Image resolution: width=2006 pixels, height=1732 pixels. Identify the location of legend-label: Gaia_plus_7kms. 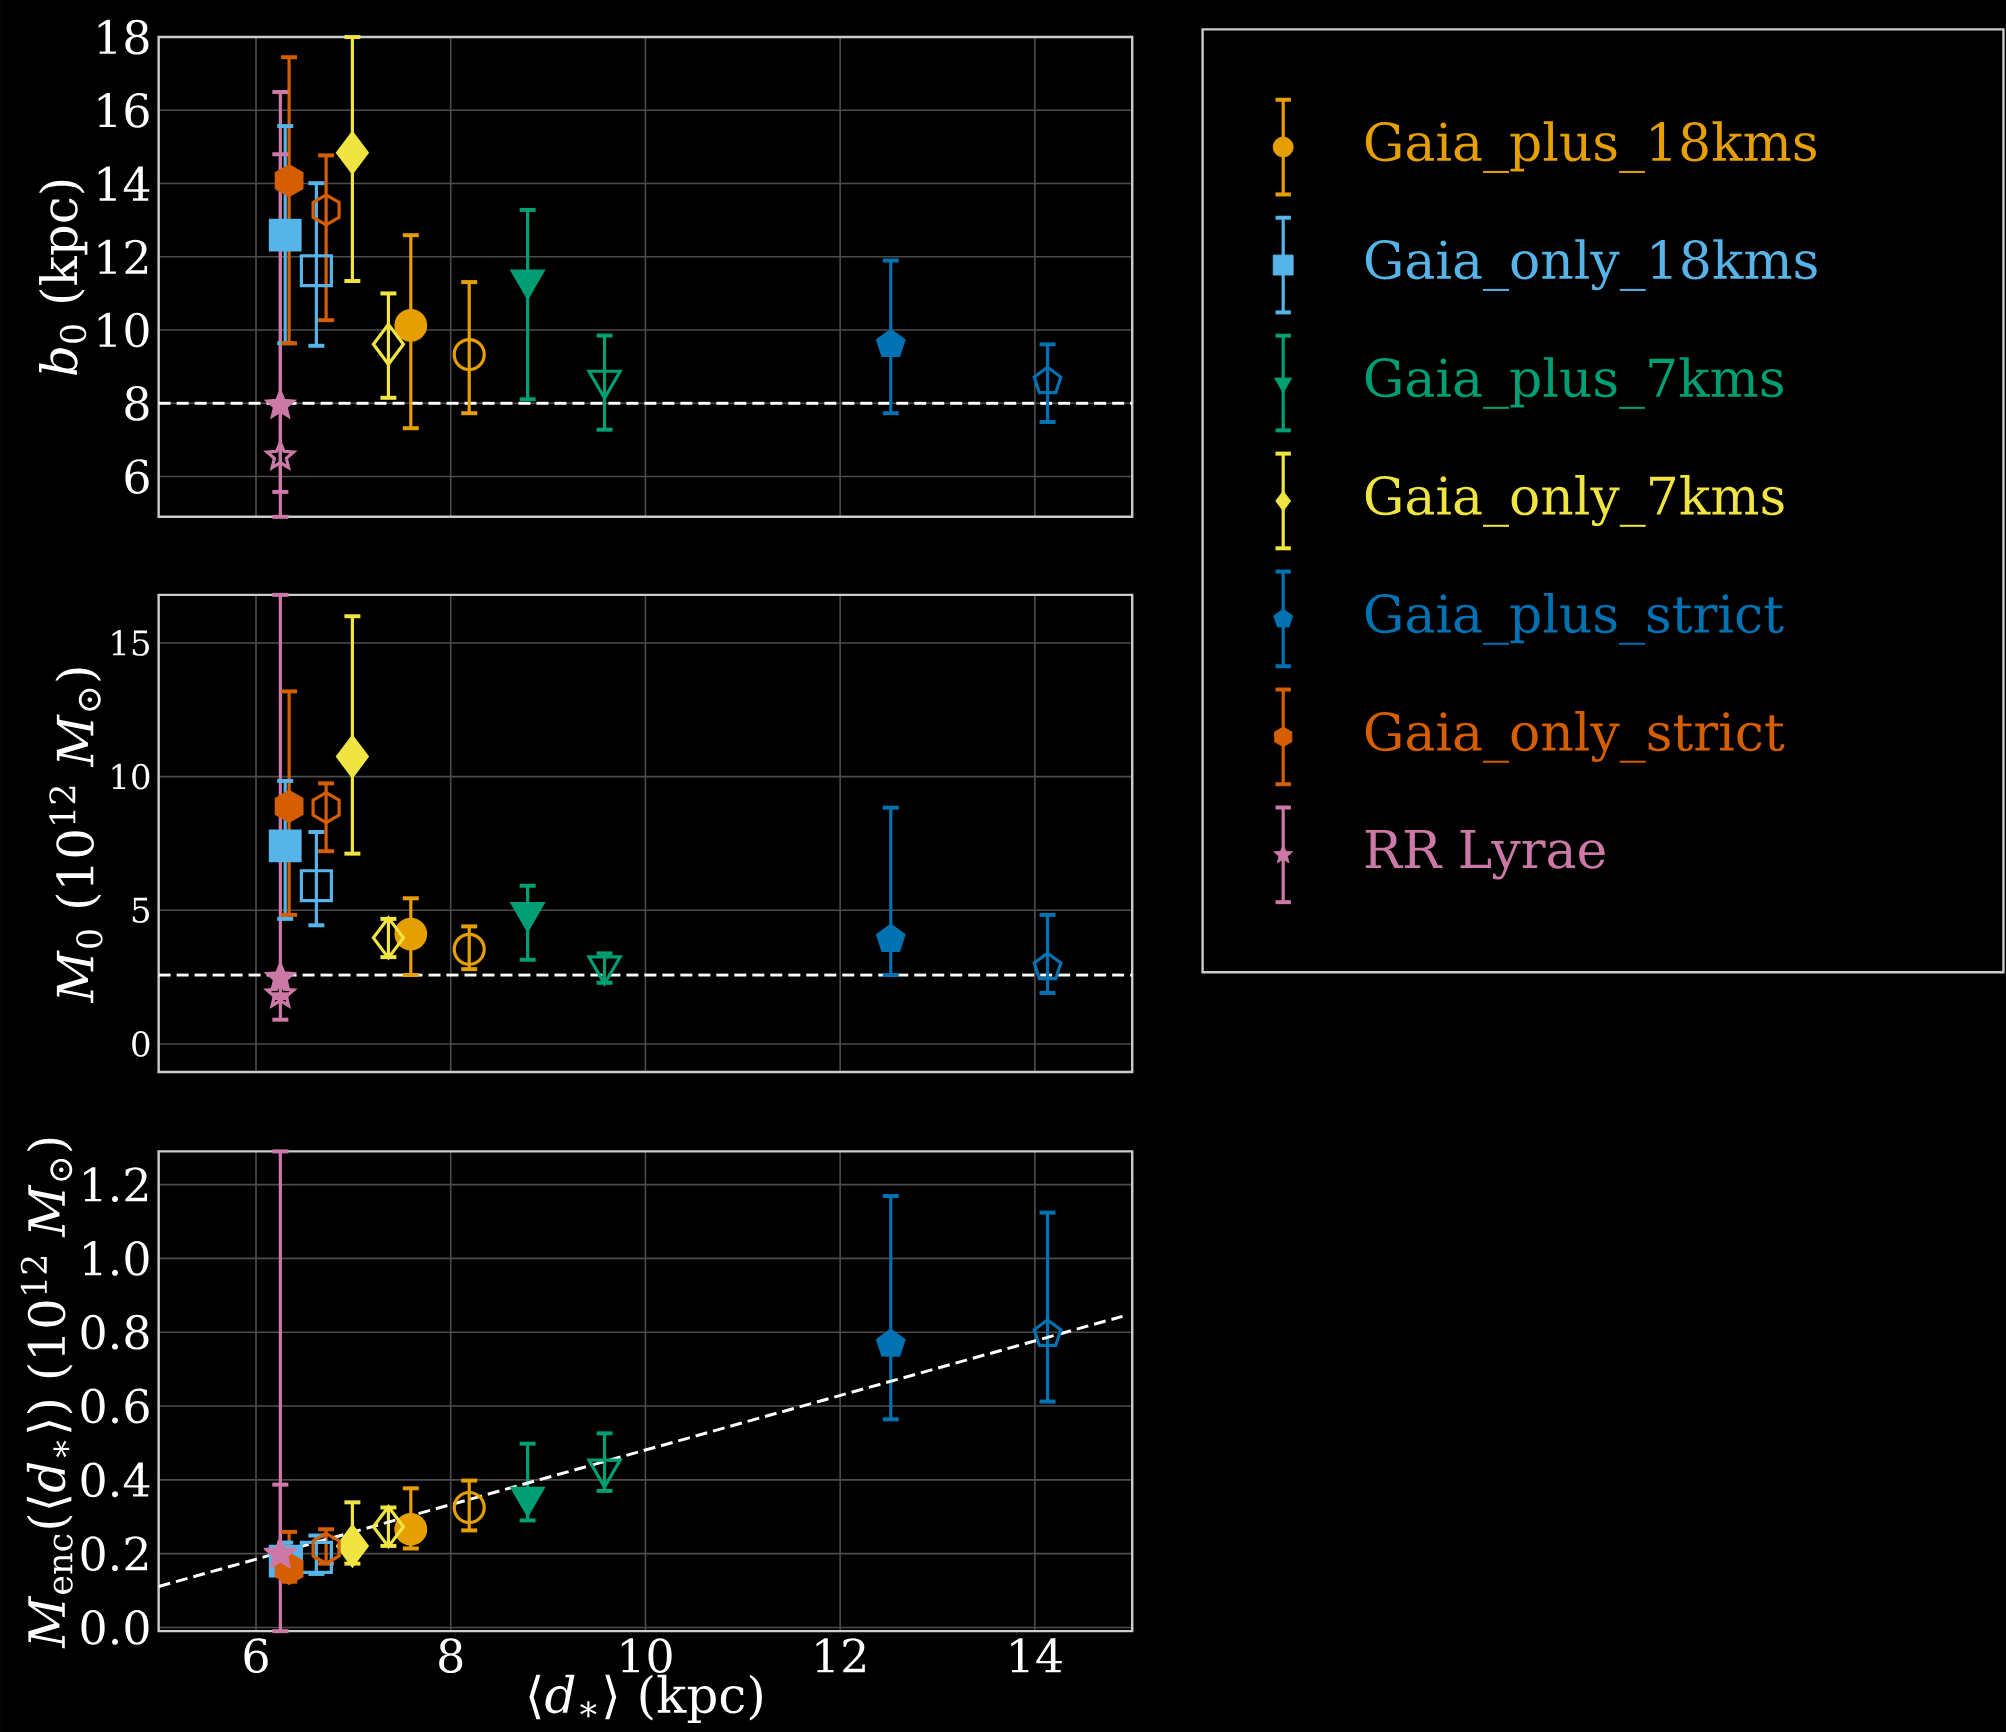
(1574, 383).